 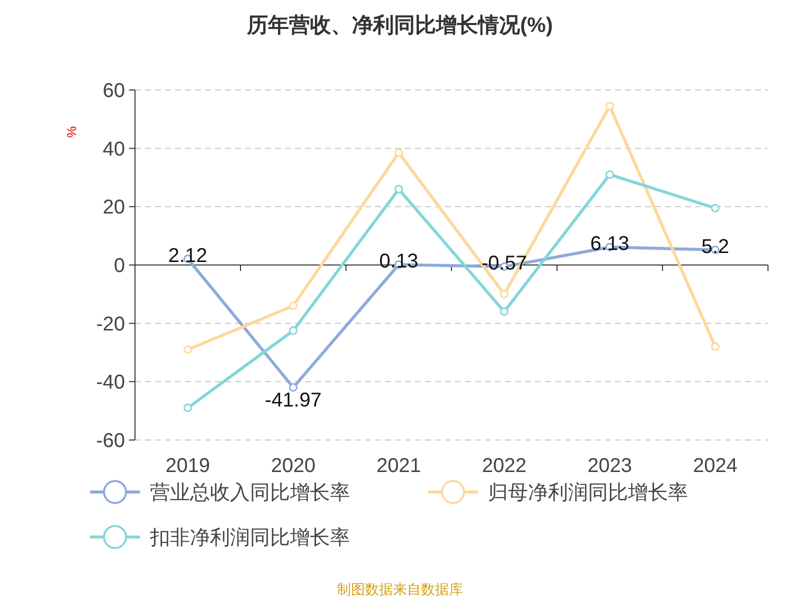 I want to click on data-label: -0.57, so click(x=504, y=263).